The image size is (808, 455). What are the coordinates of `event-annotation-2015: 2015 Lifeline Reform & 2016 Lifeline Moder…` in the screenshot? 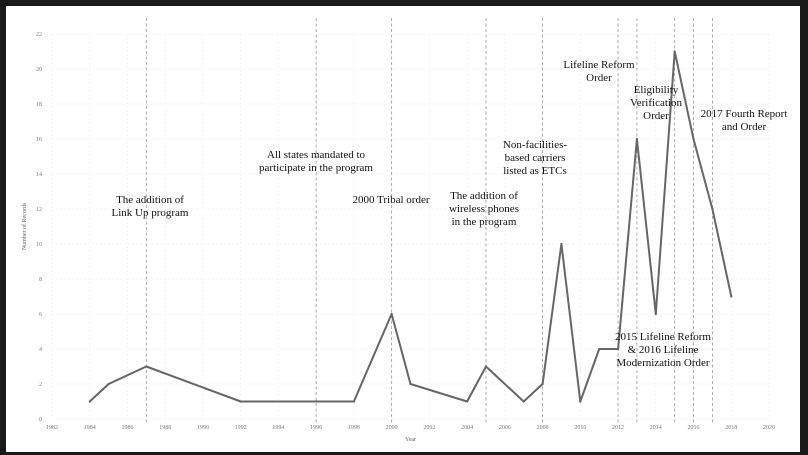 It's located at (663, 350).